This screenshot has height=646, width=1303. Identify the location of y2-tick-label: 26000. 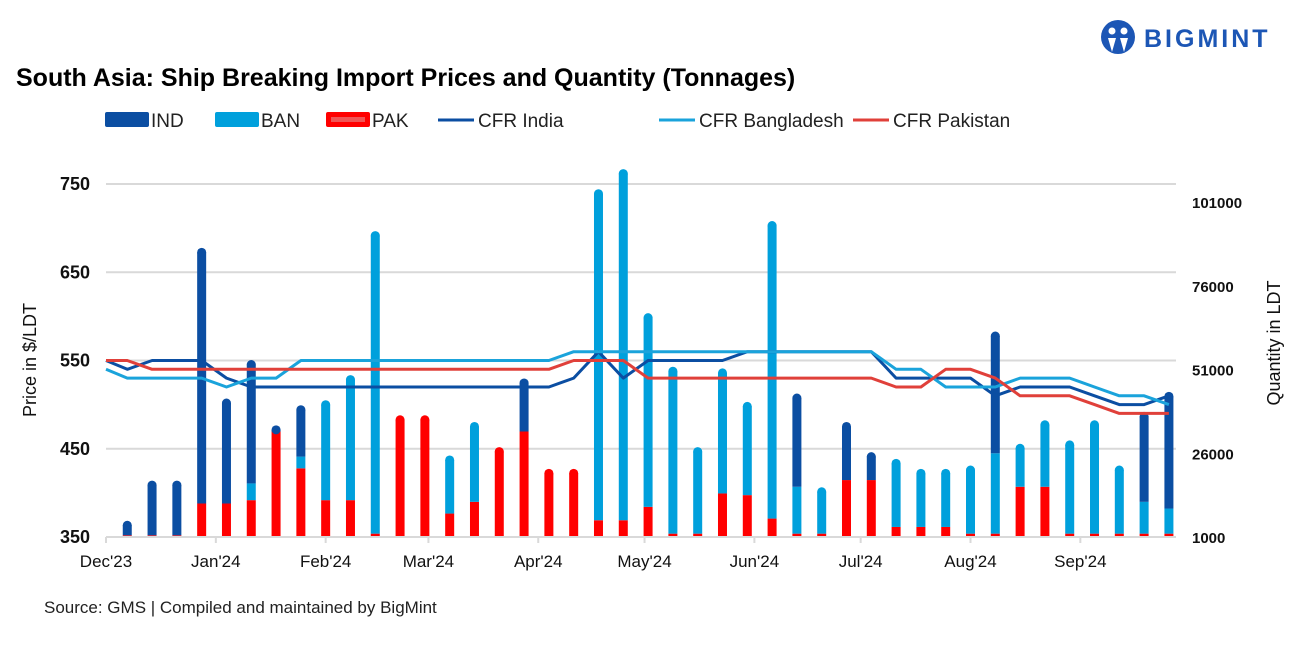
(1213, 454).